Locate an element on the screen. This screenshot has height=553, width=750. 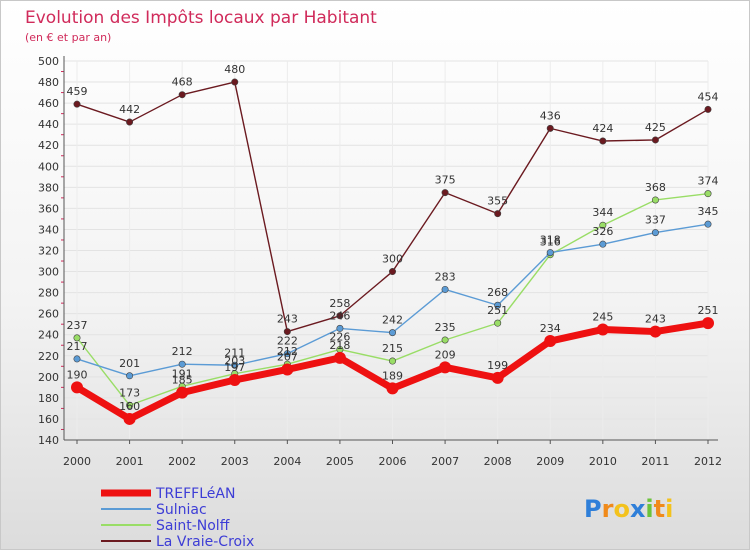
y-tick-label: 500 is located at coordinates (48, 61).